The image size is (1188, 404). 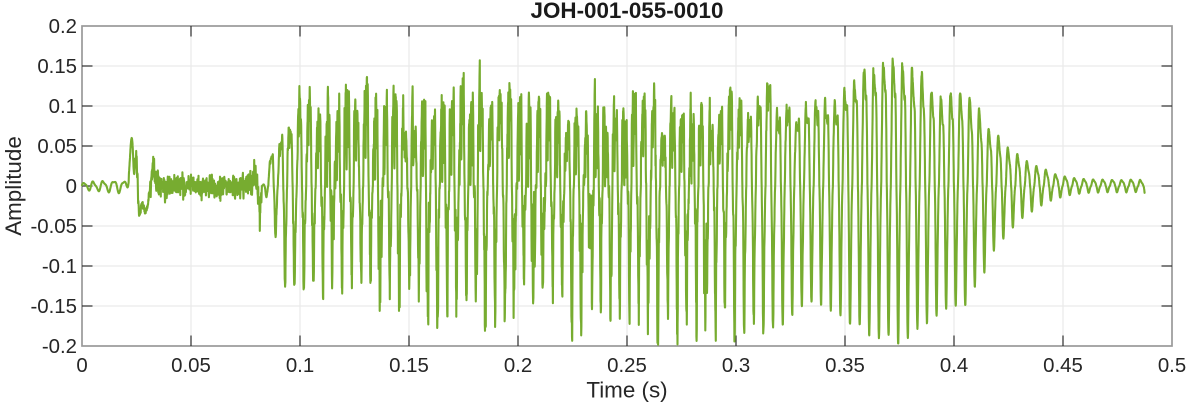 I want to click on svg-text: 0.35, so click(x=845, y=366).